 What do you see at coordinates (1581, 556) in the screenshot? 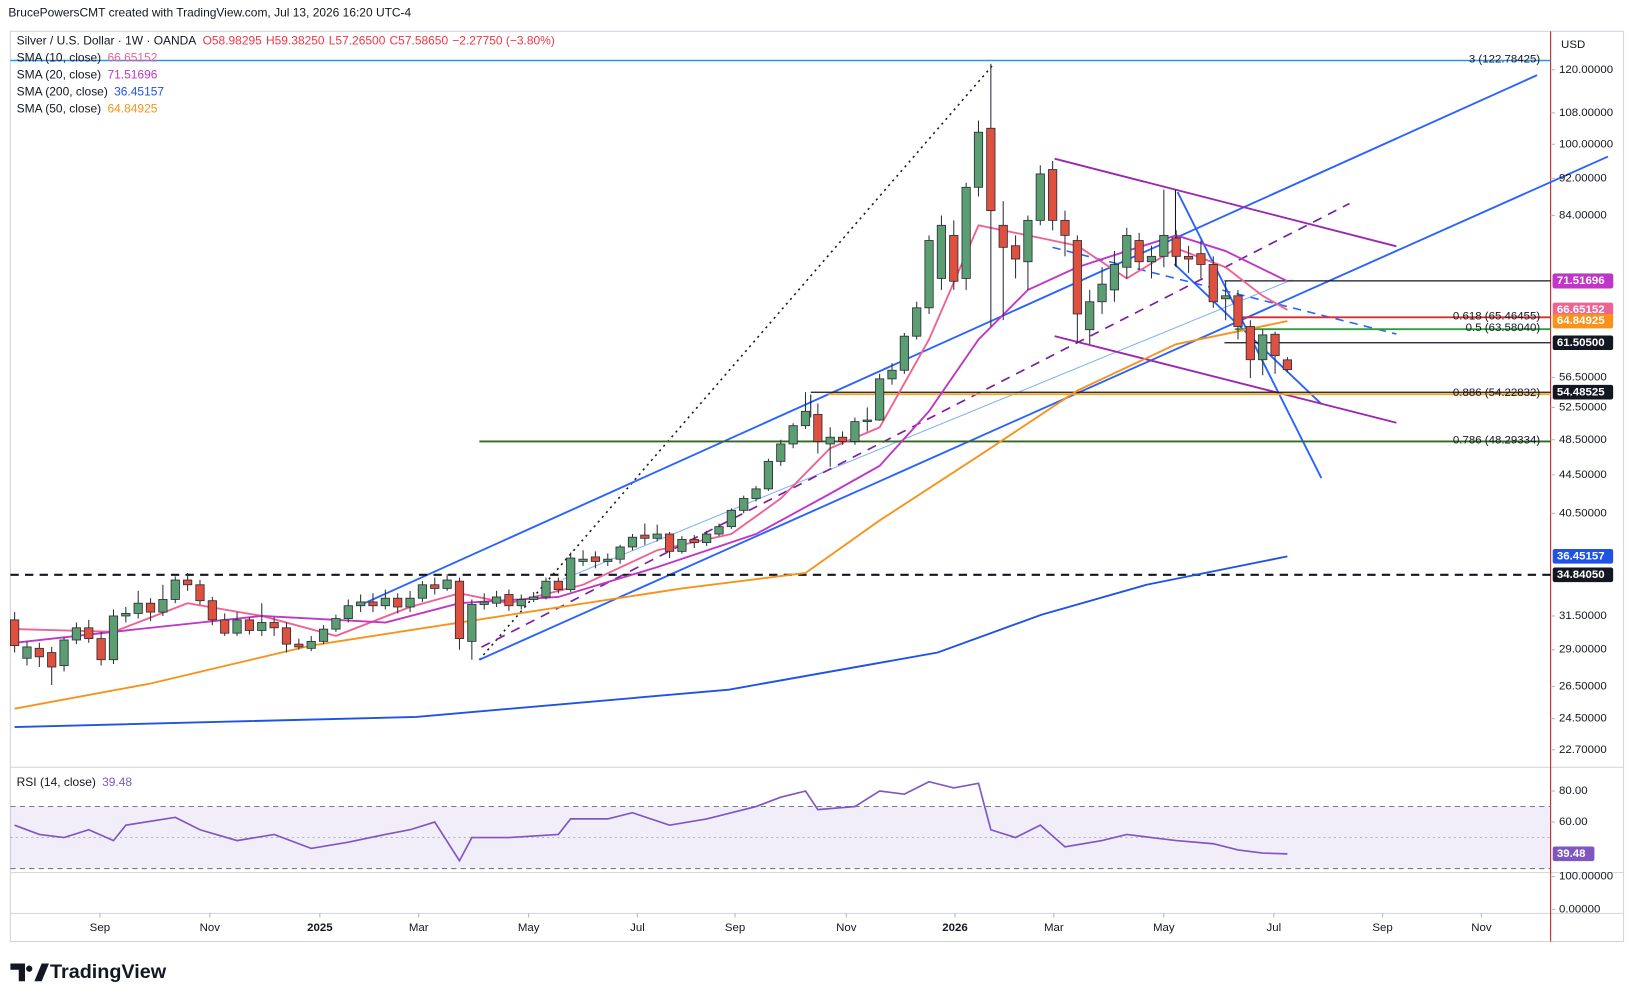
I see `price-tag-label: 36.45157` at bounding box center [1581, 556].